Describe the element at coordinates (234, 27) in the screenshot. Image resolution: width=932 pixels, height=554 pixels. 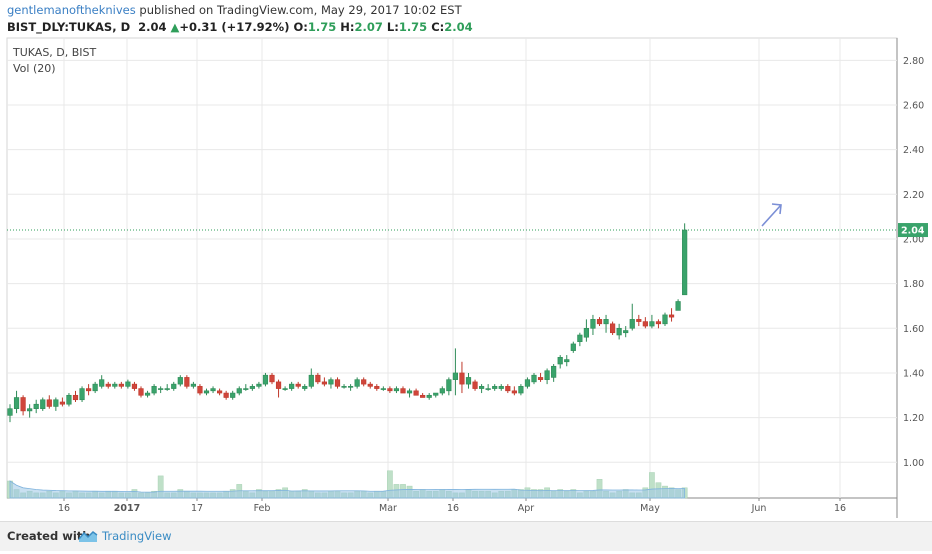
I see `change-value: +0.31 (+17.92%)` at that location.